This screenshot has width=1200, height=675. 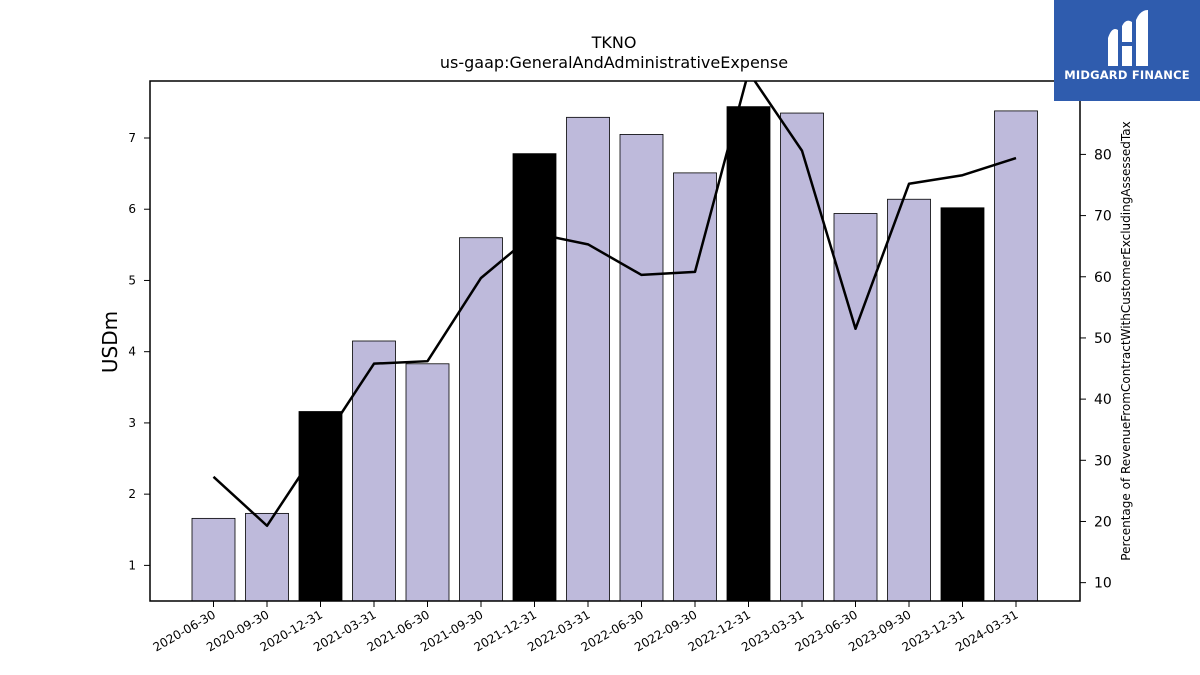 I want to click on y-tick-label-left: 1, so click(x=132, y=565).